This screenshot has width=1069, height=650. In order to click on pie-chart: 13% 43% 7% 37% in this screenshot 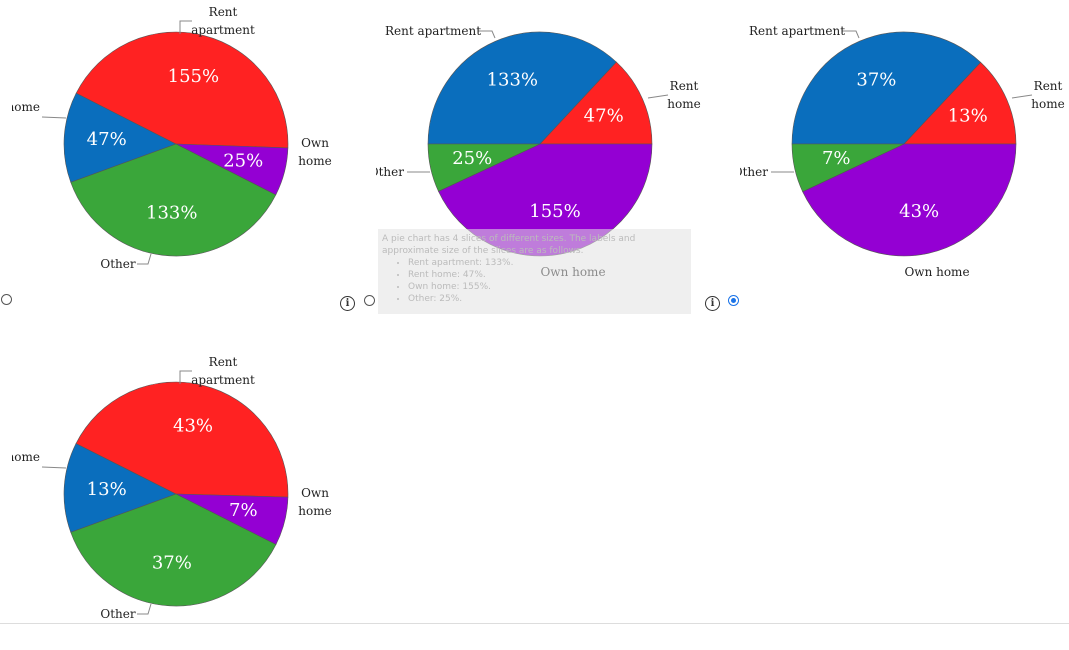, I will do `click(165, 492)`.